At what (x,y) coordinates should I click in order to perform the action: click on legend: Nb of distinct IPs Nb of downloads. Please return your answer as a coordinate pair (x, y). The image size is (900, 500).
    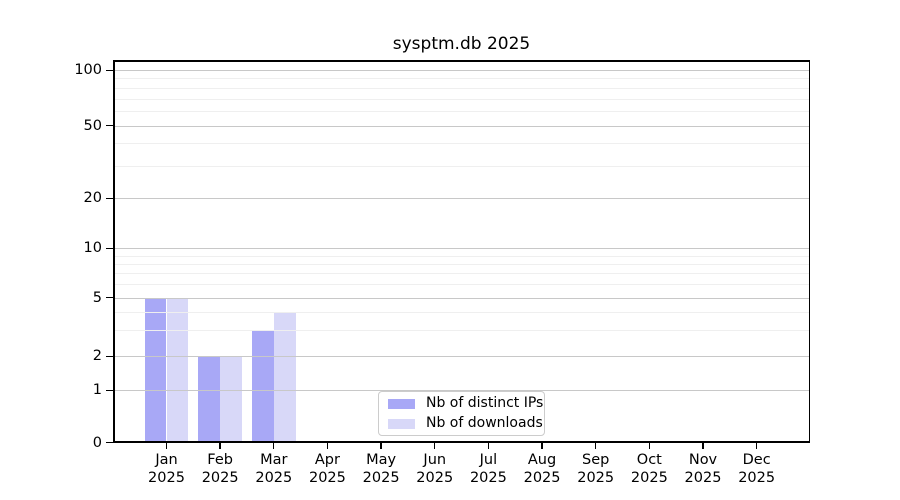
    Looking at the image, I should click on (461, 413).